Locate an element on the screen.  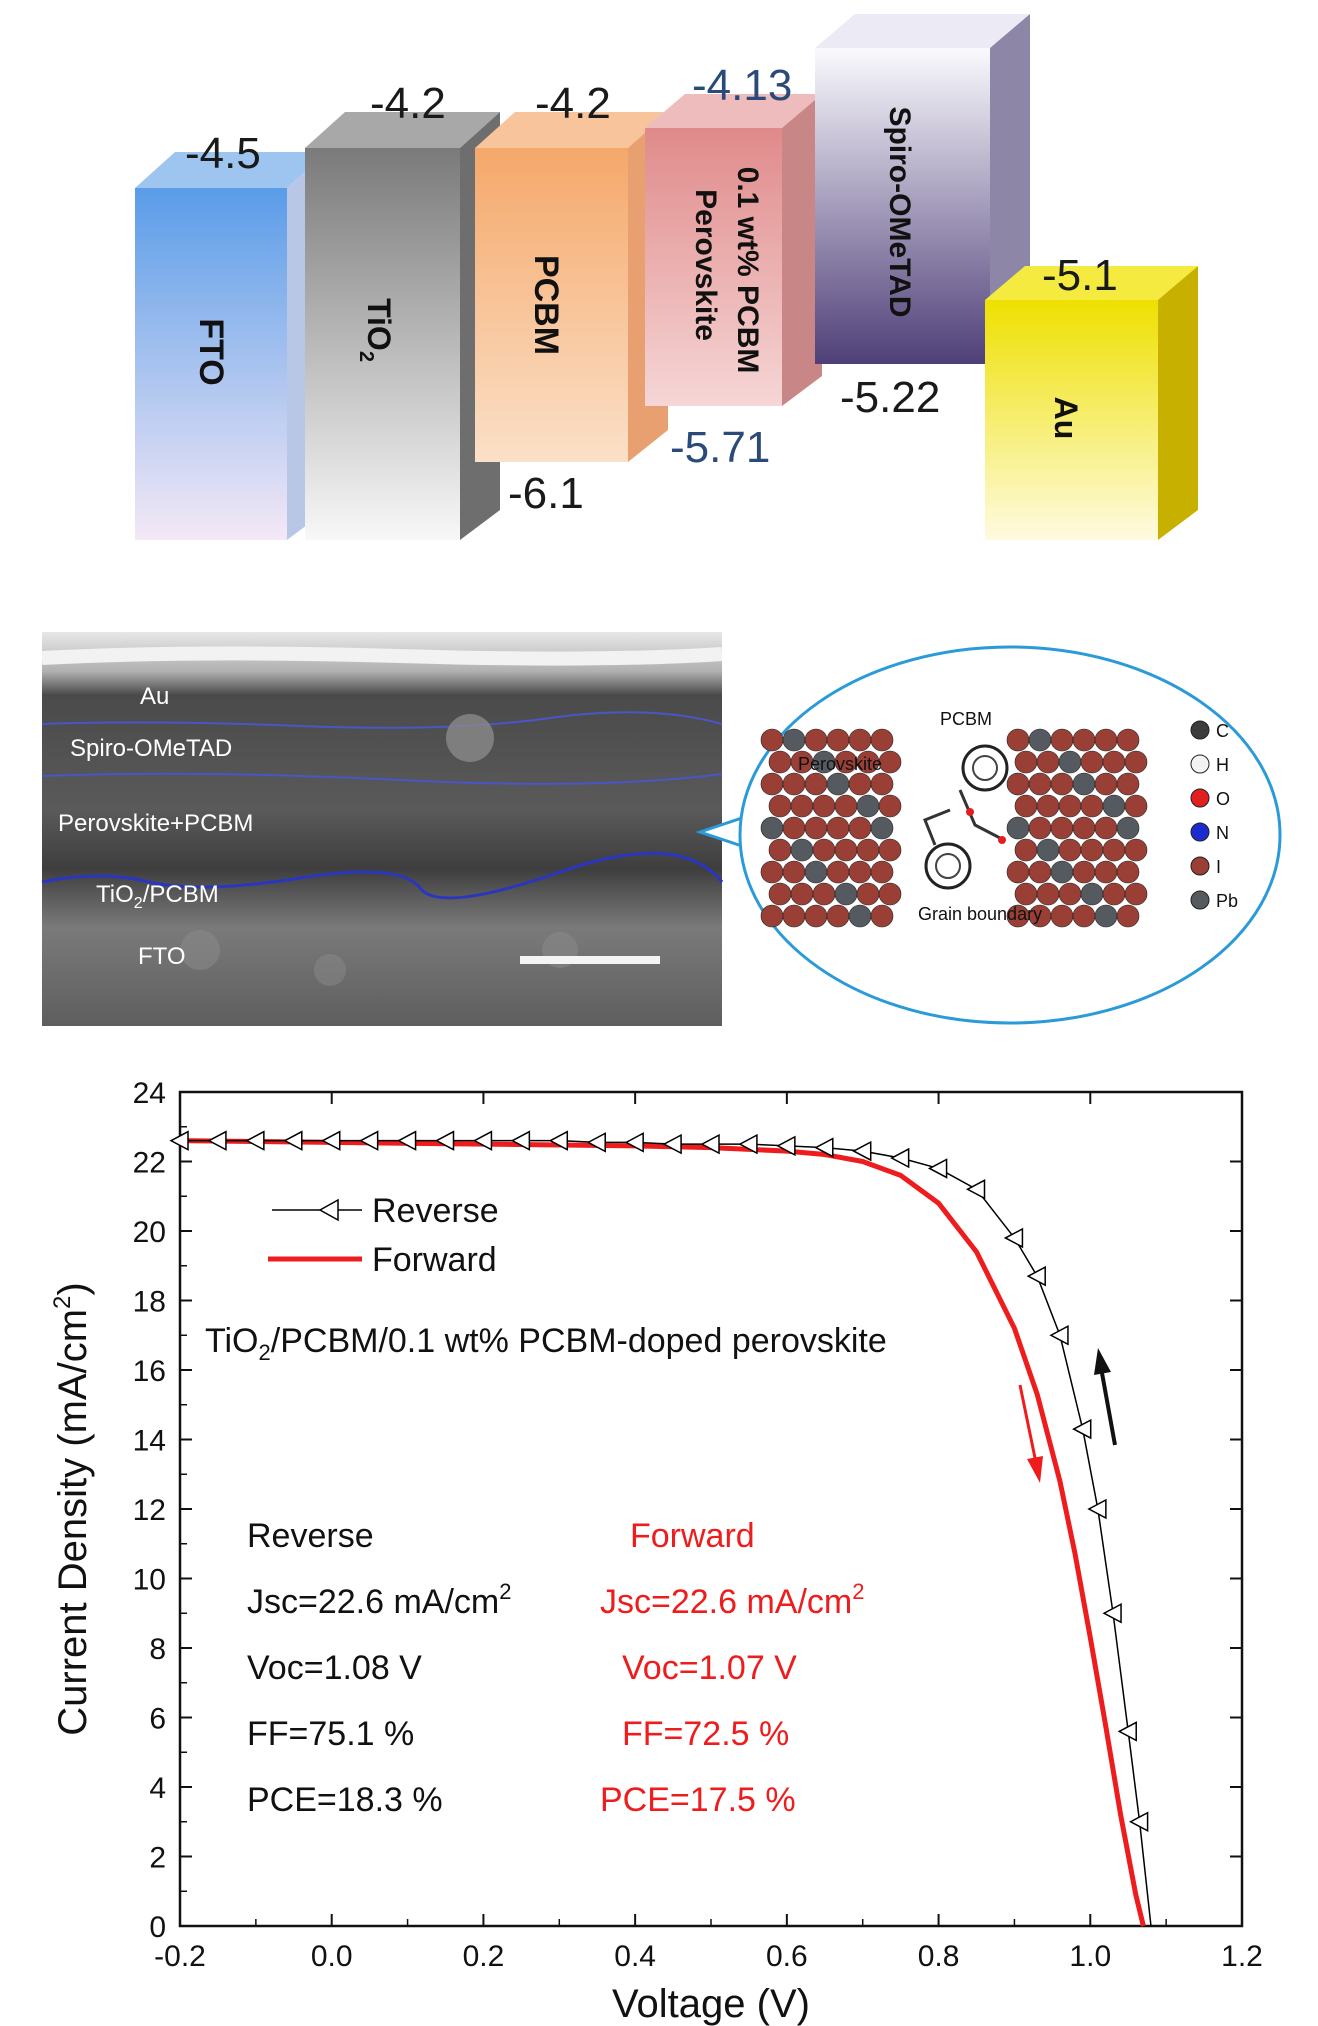
inset-perovskite-label: Perovskite is located at coordinates (840, 764).